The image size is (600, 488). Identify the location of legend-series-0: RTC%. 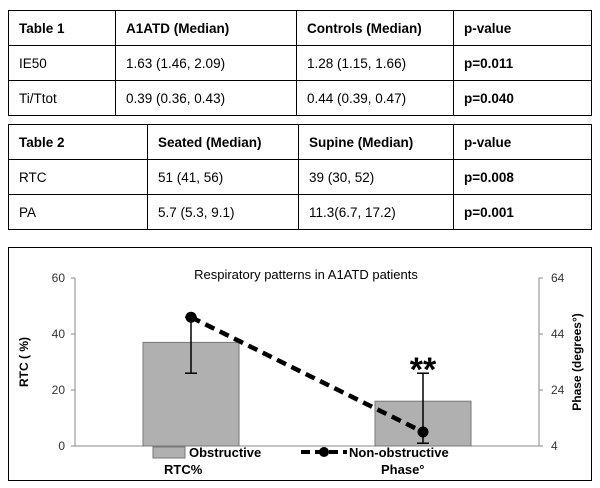
(183, 469).